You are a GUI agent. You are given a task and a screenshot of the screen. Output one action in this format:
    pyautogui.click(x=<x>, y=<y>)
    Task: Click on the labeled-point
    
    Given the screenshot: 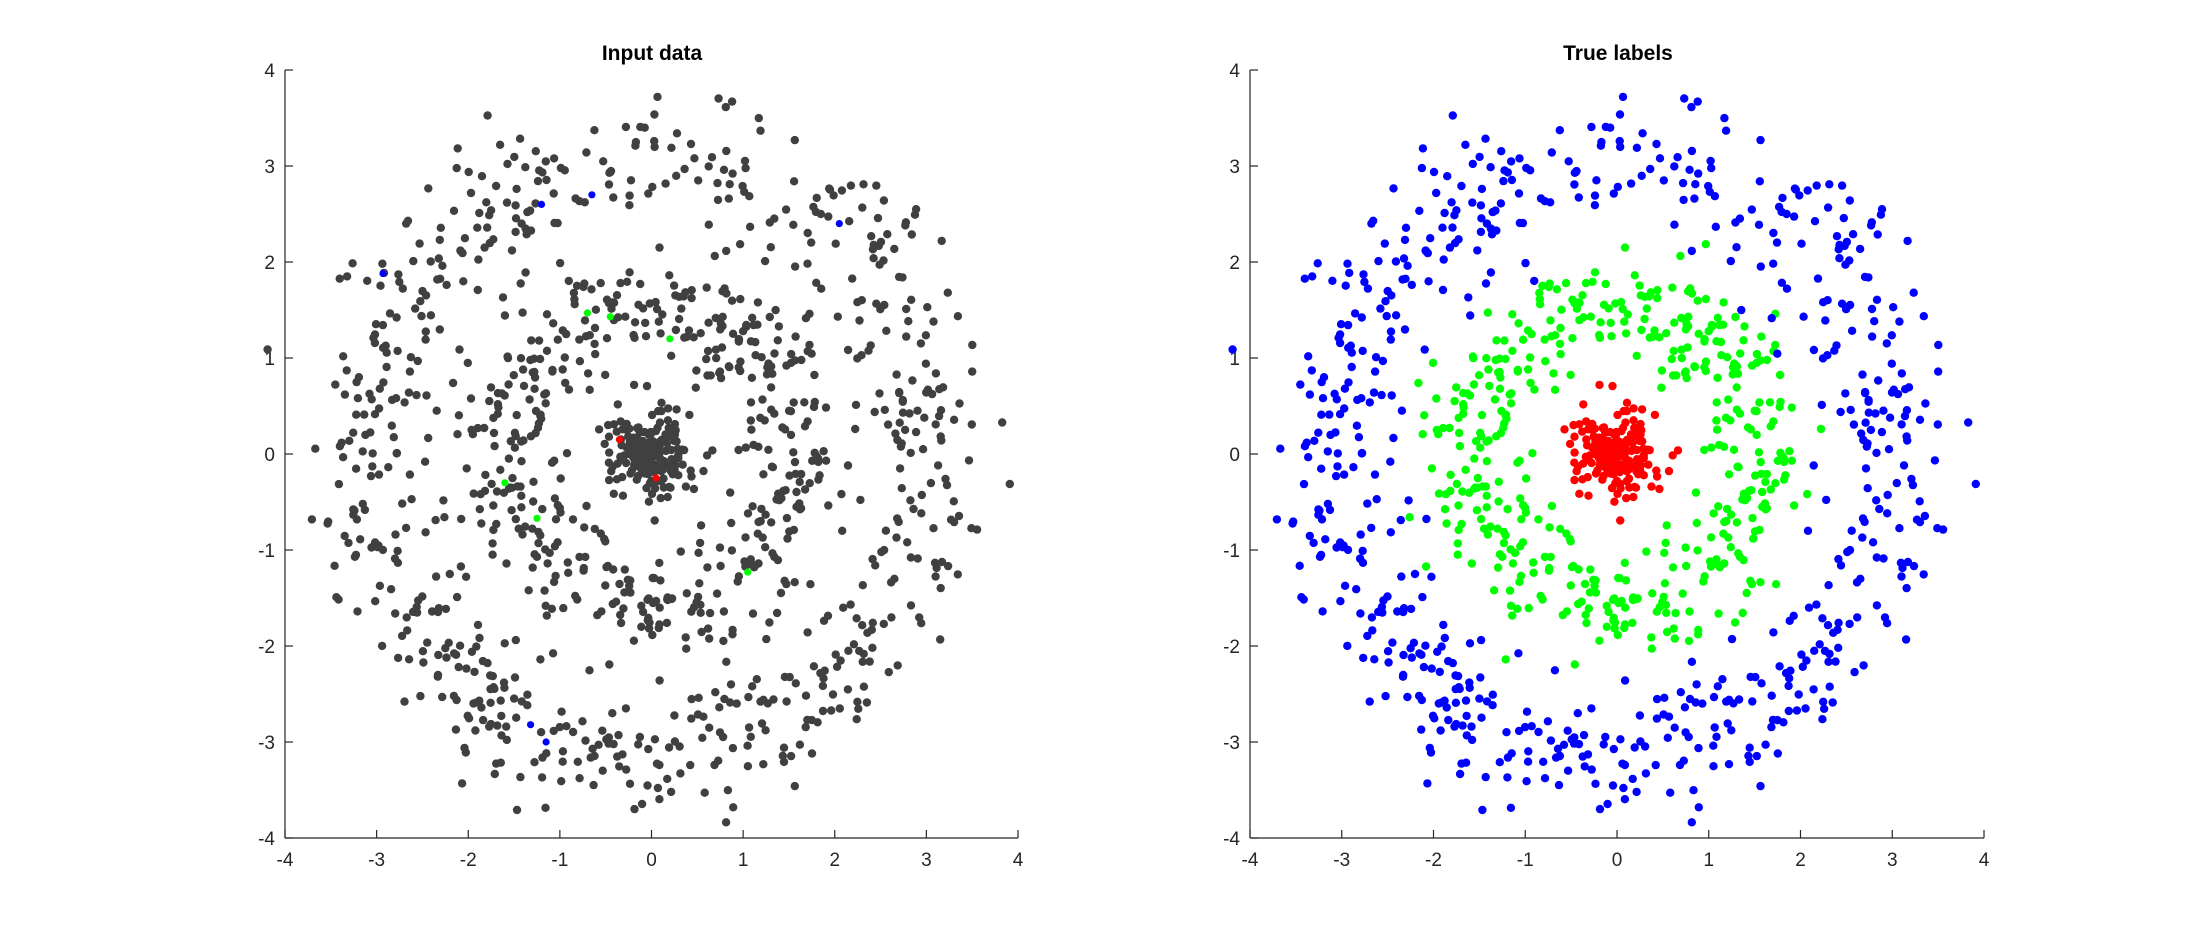 What is the action you would take?
    pyautogui.click(x=748, y=572)
    